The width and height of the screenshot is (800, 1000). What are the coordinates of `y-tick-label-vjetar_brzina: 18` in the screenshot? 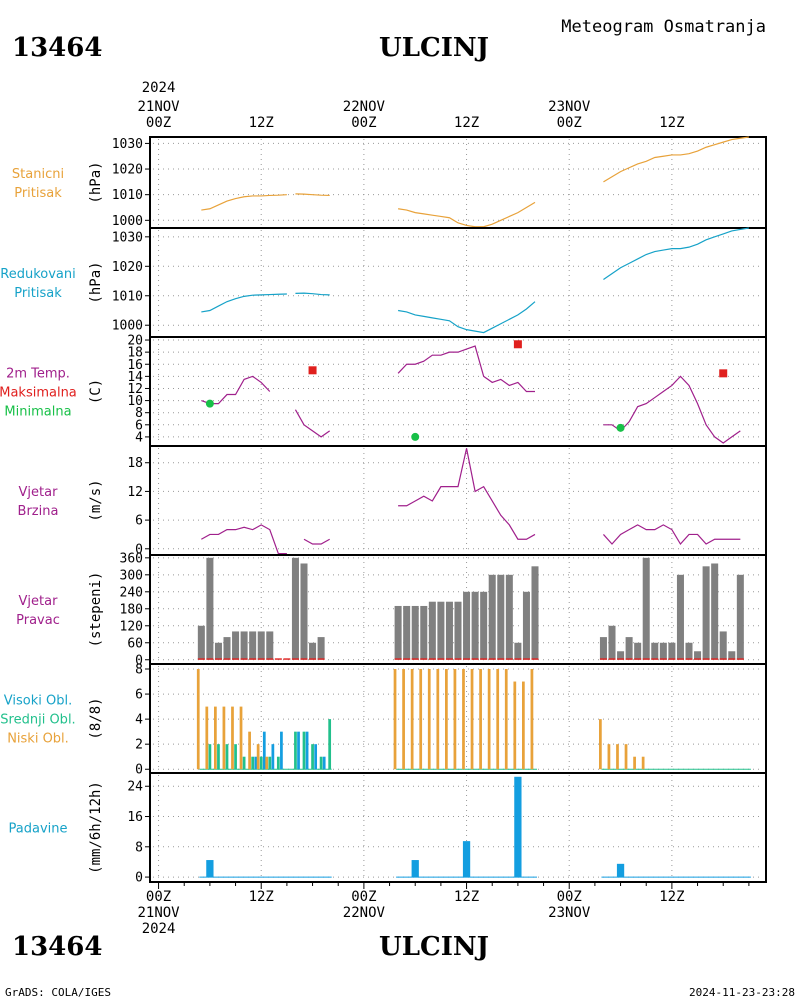 It's located at (135, 463).